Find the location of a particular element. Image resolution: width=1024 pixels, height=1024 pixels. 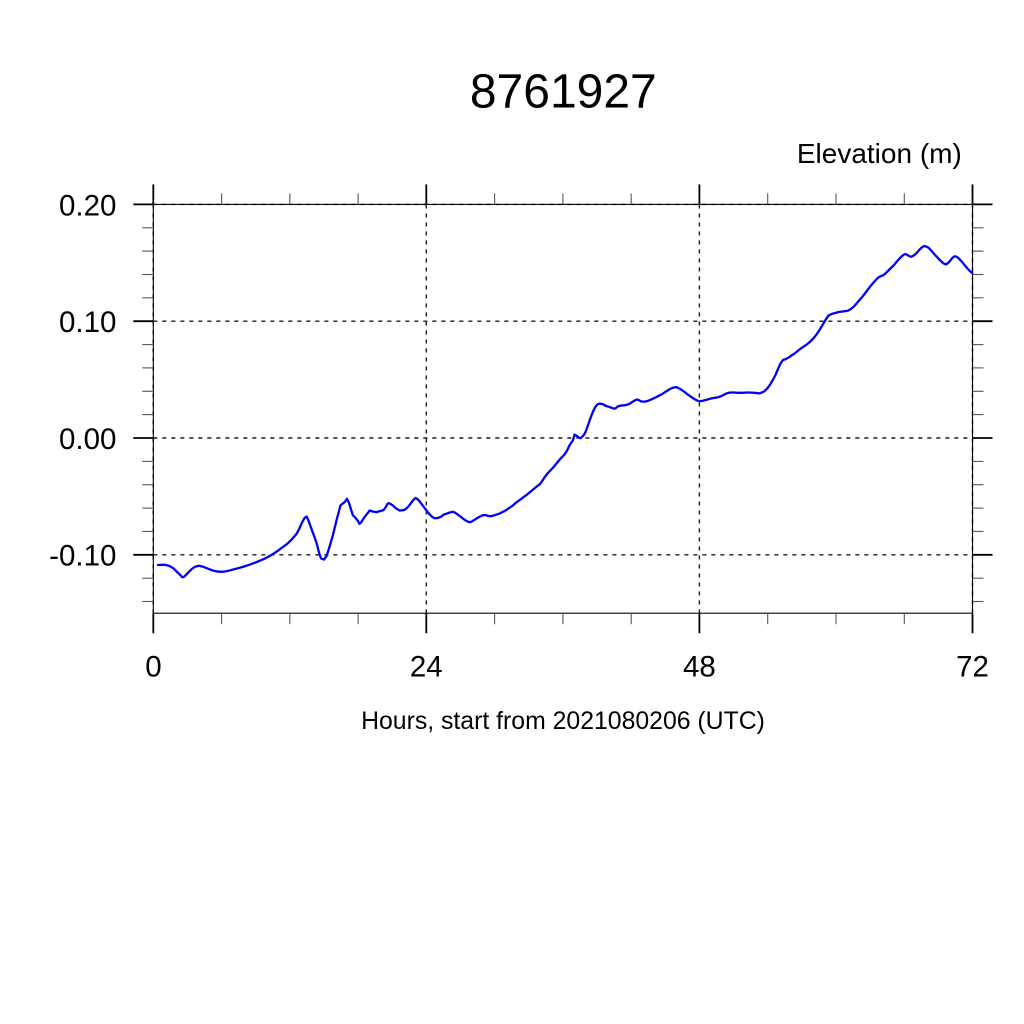

svg-text: 0.20 is located at coordinates (87, 205).